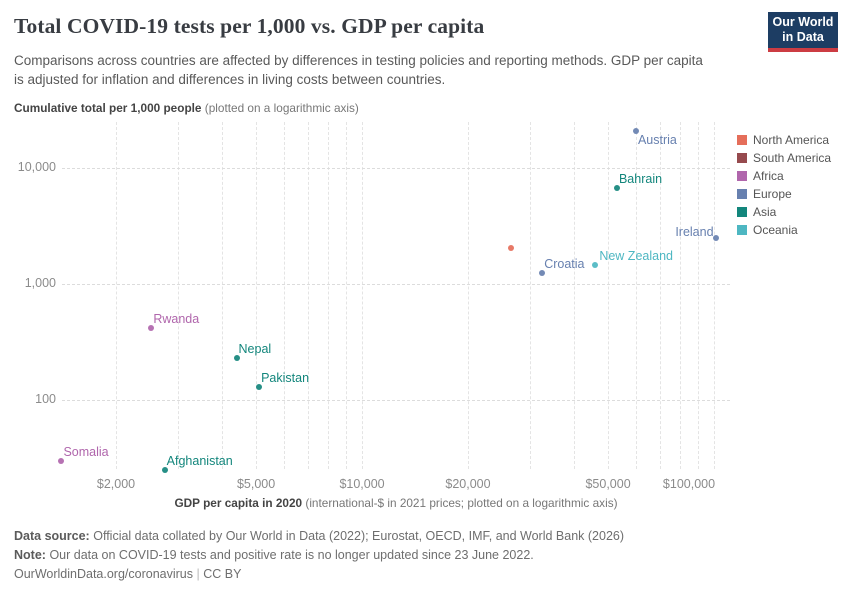 The width and height of the screenshot is (850, 600). What do you see at coordinates (238, 503) in the screenshot?
I see `x-axis-title-main: GDP per capita in 2020` at bounding box center [238, 503].